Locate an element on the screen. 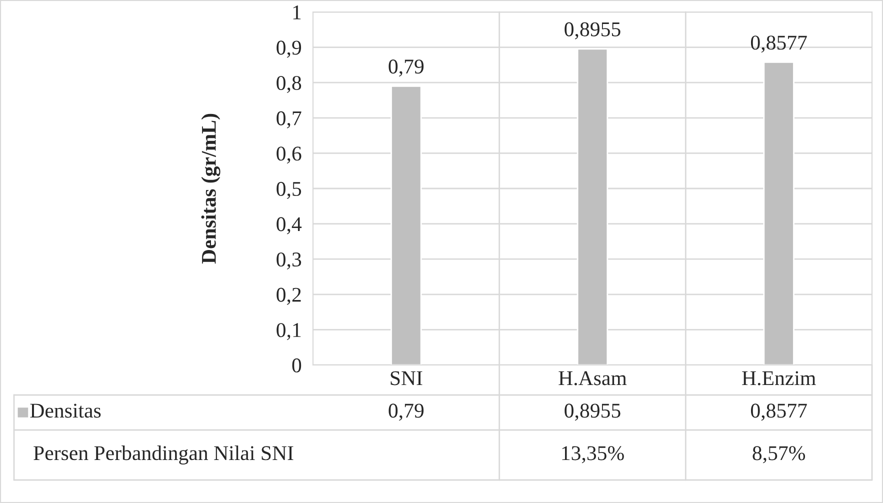 The image size is (883, 503). y-tick-label: 0,6 is located at coordinates (289, 155).